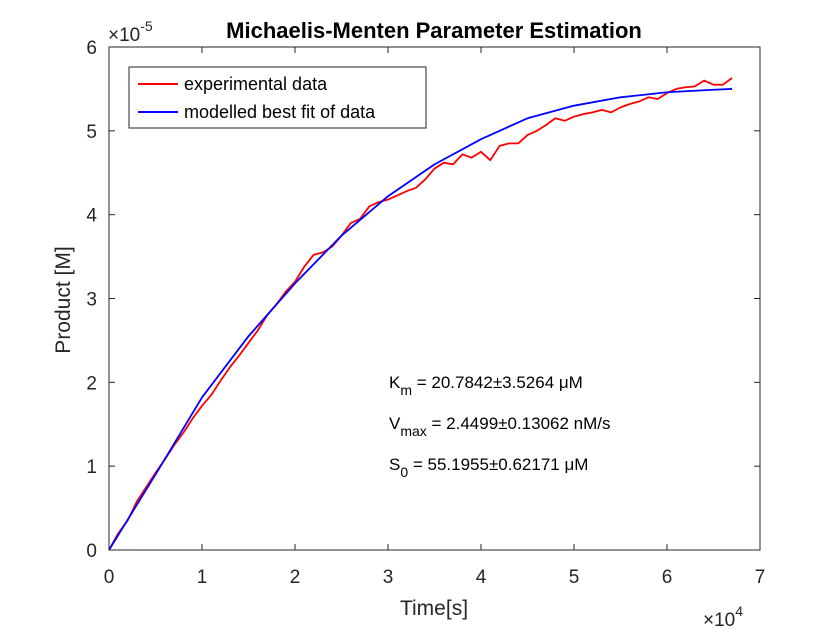 The image size is (840, 630). What do you see at coordinates (130, 32) in the screenshot?
I see `y-exponent-label: ×10⁻⁵` at bounding box center [130, 32].